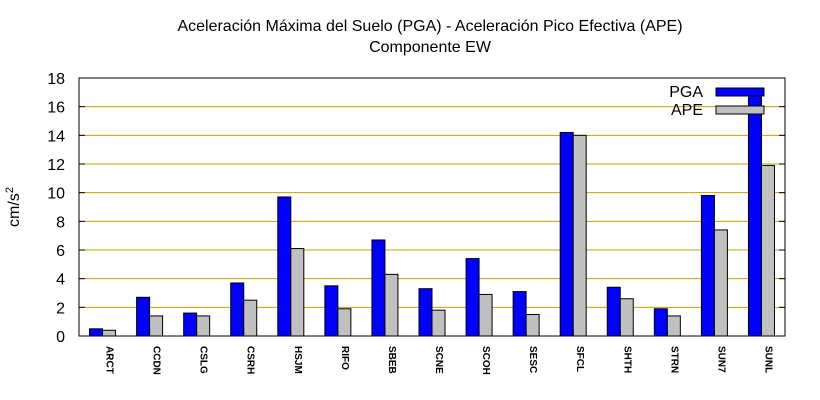 This screenshot has height=400, width=820. Describe the element at coordinates (56, 194) in the screenshot. I see `y-tick-label: 10` at that location.